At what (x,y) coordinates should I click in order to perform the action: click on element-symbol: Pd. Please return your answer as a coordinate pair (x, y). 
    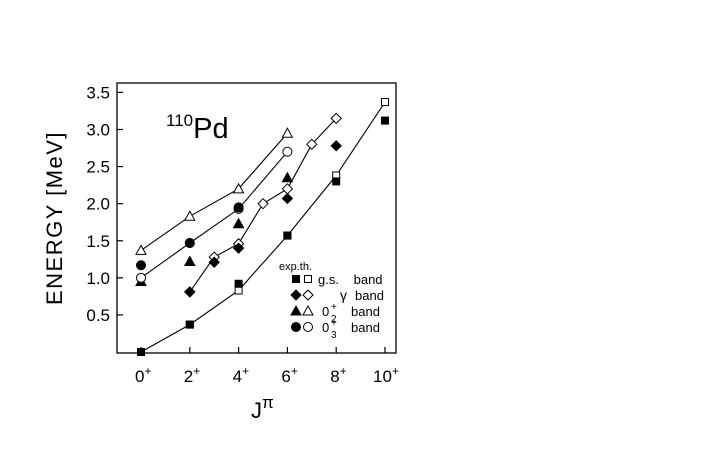
    Looking at the image, I should click on (210, 129).